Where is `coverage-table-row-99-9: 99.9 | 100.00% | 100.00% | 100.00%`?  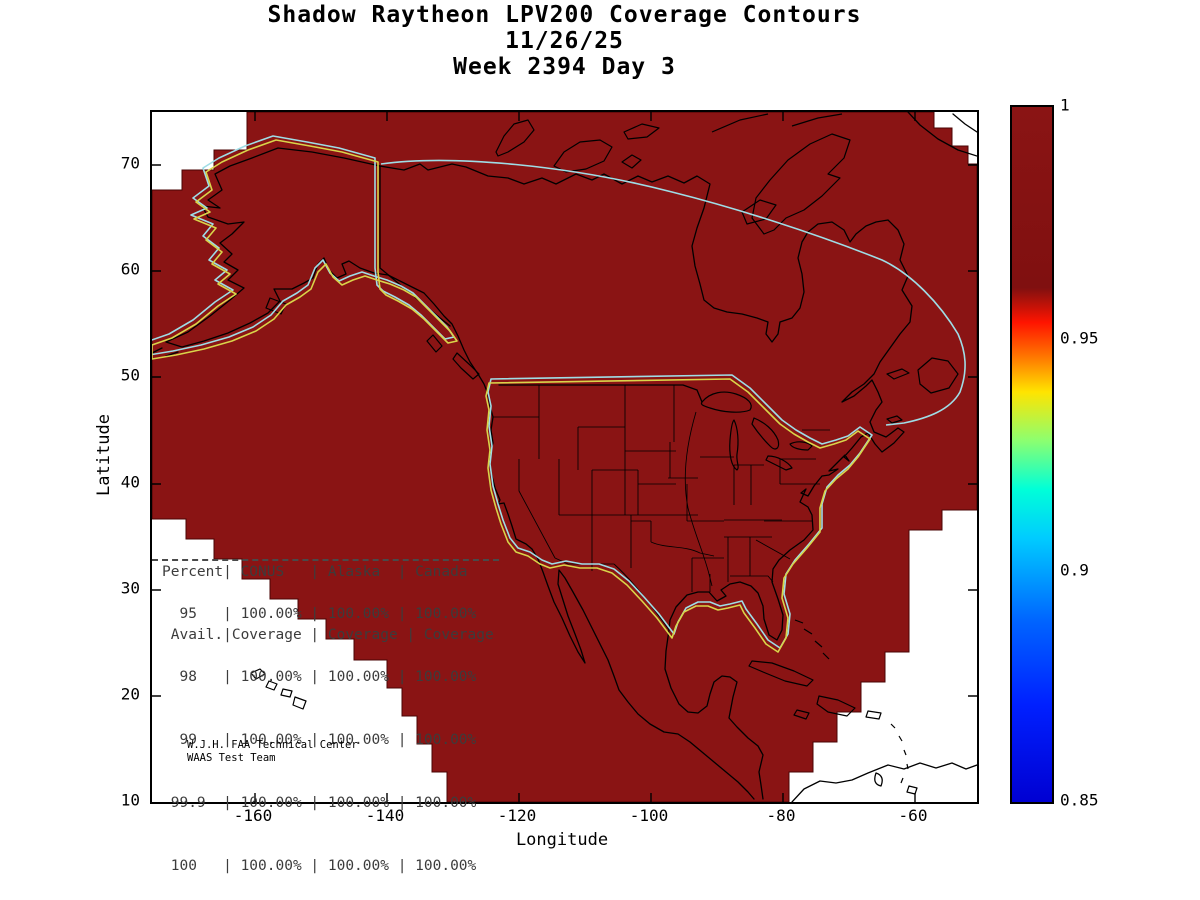 coverage-table-row-99-9: 99.9 | 100.00% | 100.00% | 100.00% is located at coordinates (319, 803).